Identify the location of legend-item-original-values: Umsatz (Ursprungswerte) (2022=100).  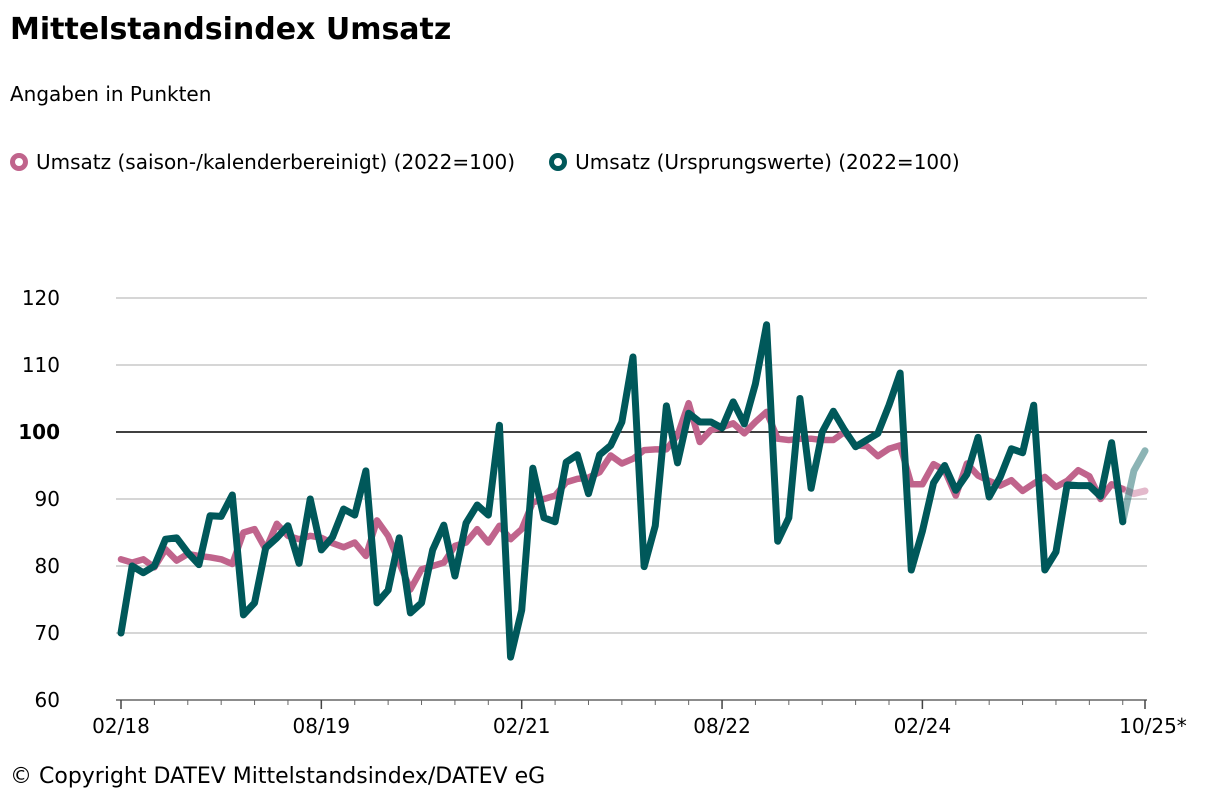
(754, 162).